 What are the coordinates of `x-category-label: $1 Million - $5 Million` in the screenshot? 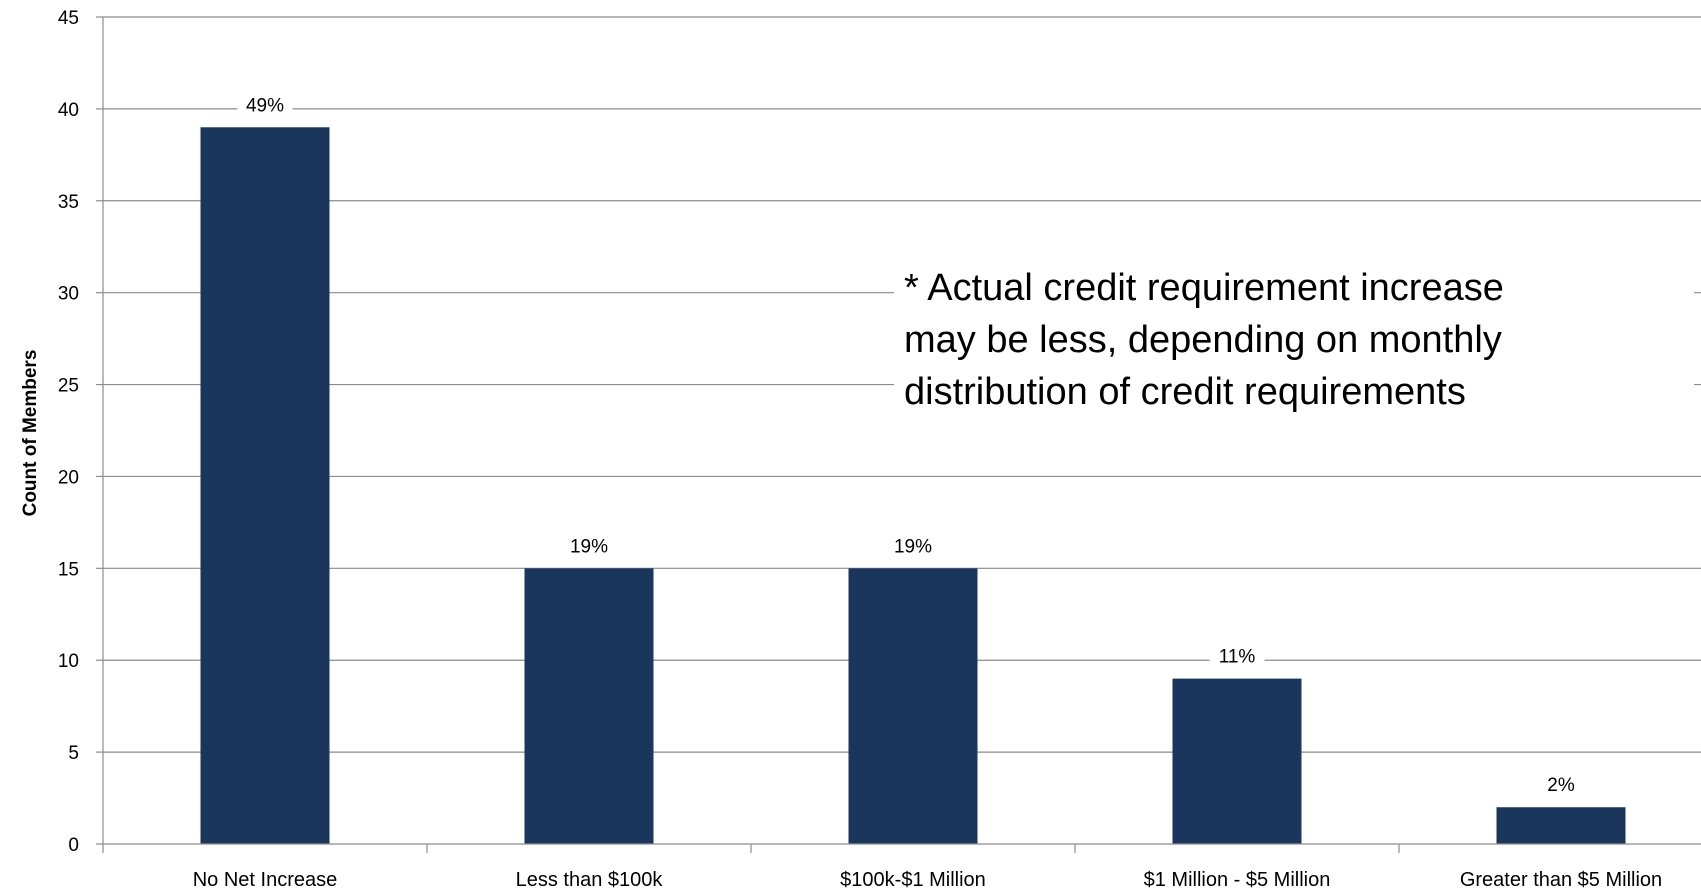 It's located at (1237, 880).